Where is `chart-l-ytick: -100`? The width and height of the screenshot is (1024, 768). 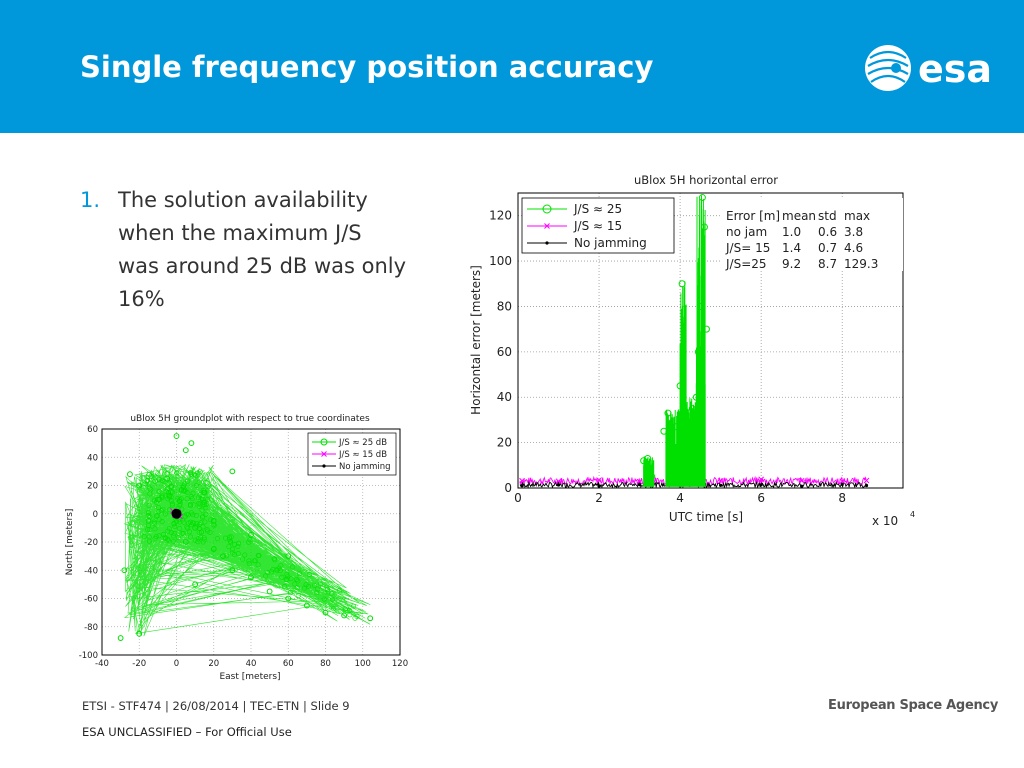
chart-l-ytick: -100 is located at coordinates (88, 656).